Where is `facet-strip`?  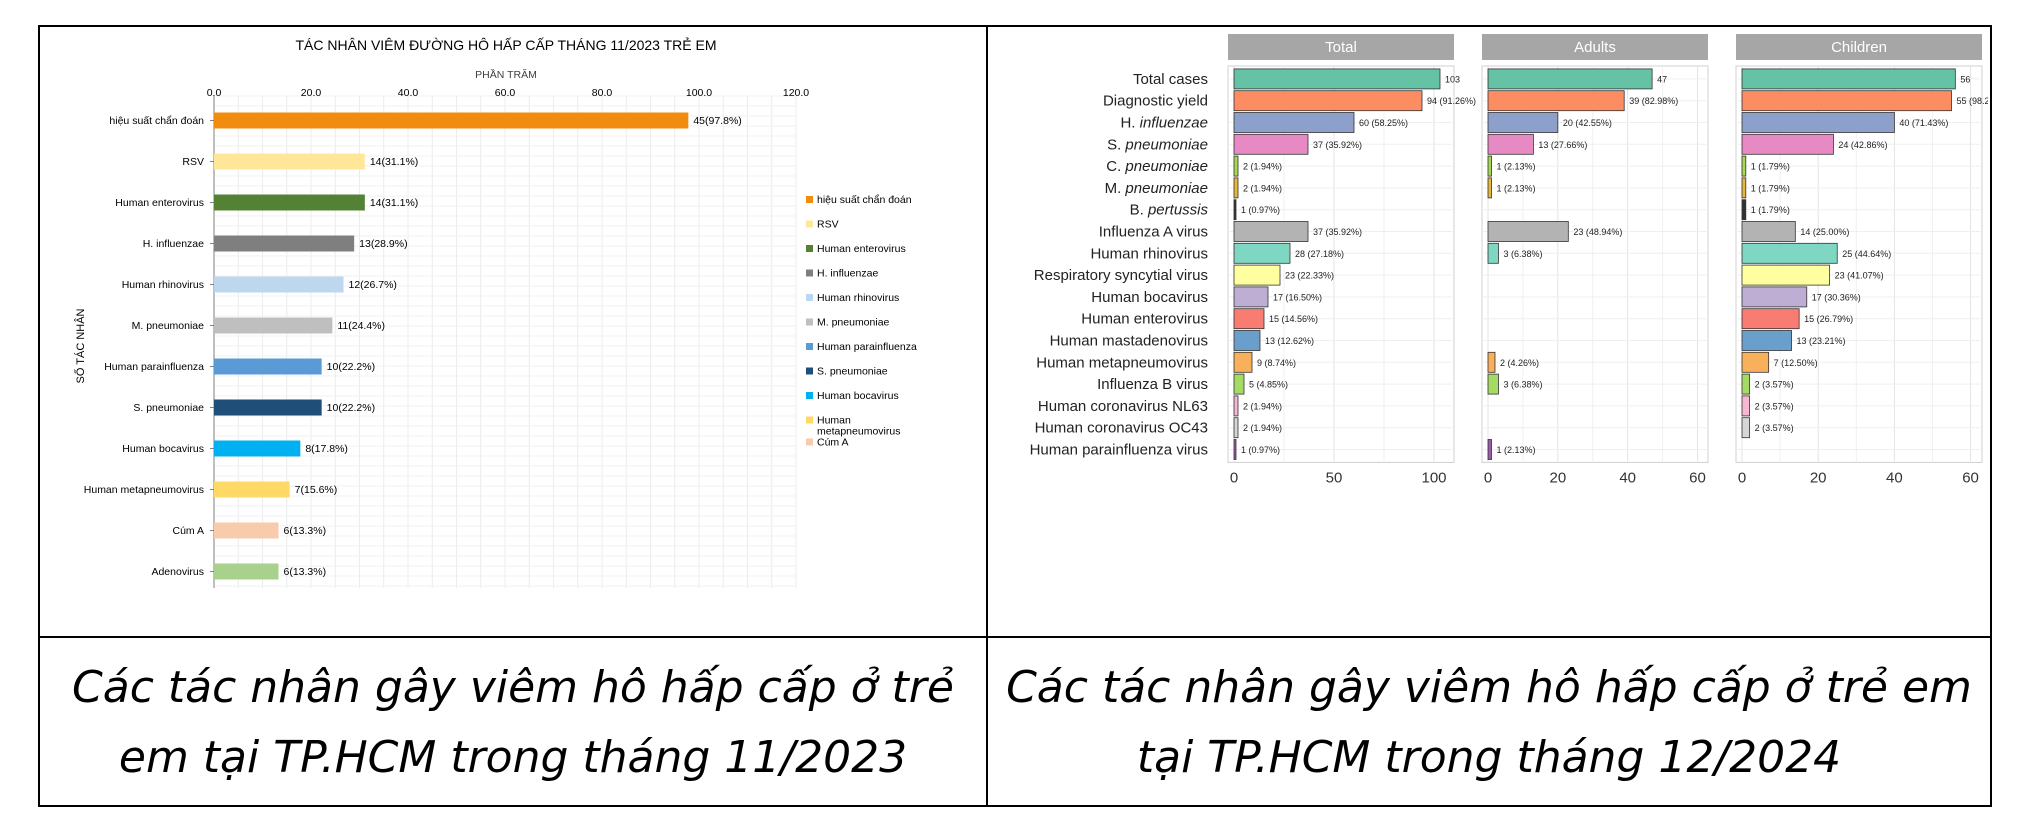 facet-strip is located at coordinates (1859, 47).